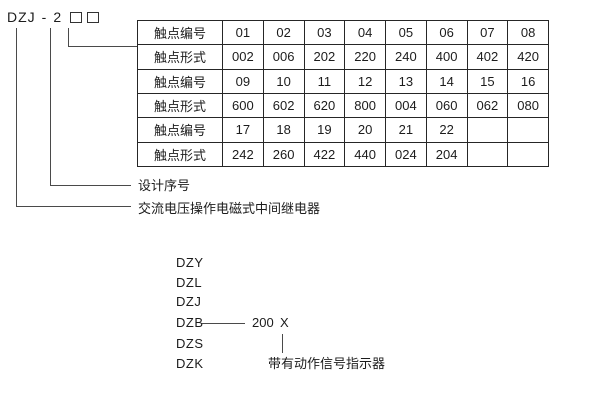 This screenshot has width=600, height=400. I want to click on callout-line-table-horizontal, so click(102, 46).